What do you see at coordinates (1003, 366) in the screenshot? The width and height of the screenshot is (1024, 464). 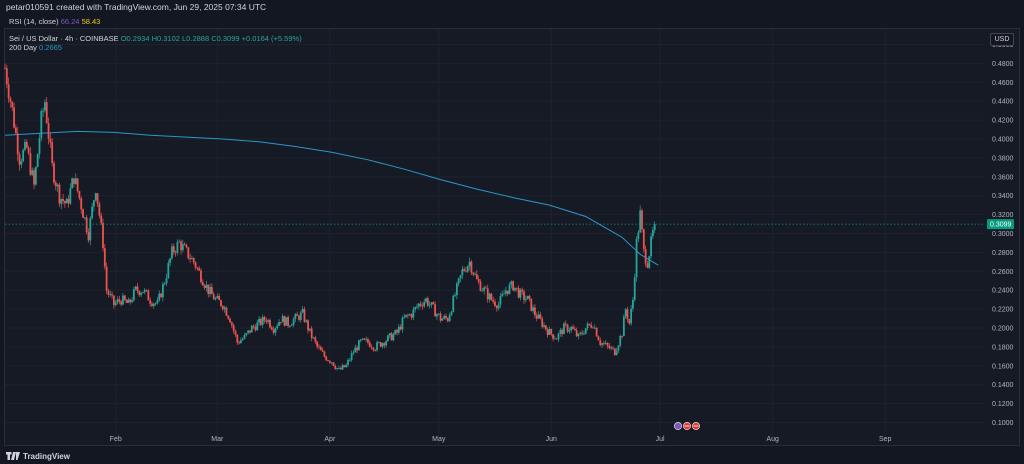 I see `y-tick-label: 0.1600` at bounding box center [1003, 366].